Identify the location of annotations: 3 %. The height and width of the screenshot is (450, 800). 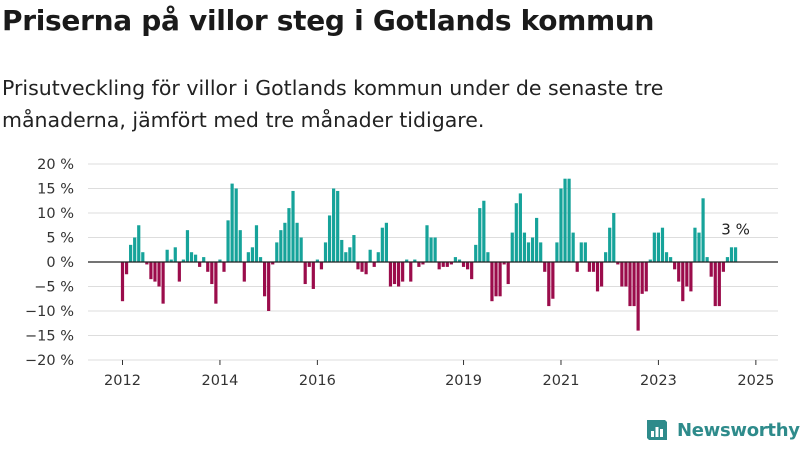
(735, 229).